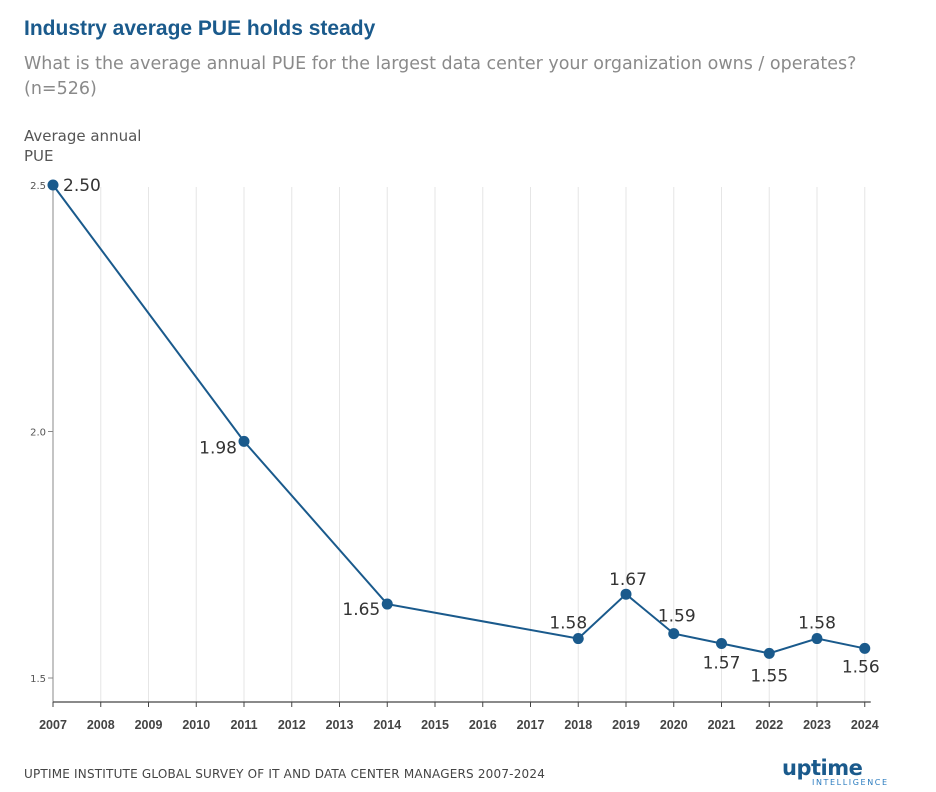 The image size is (936, 792). I want to click on data-label-2011: 1.98, so click(218, 448).